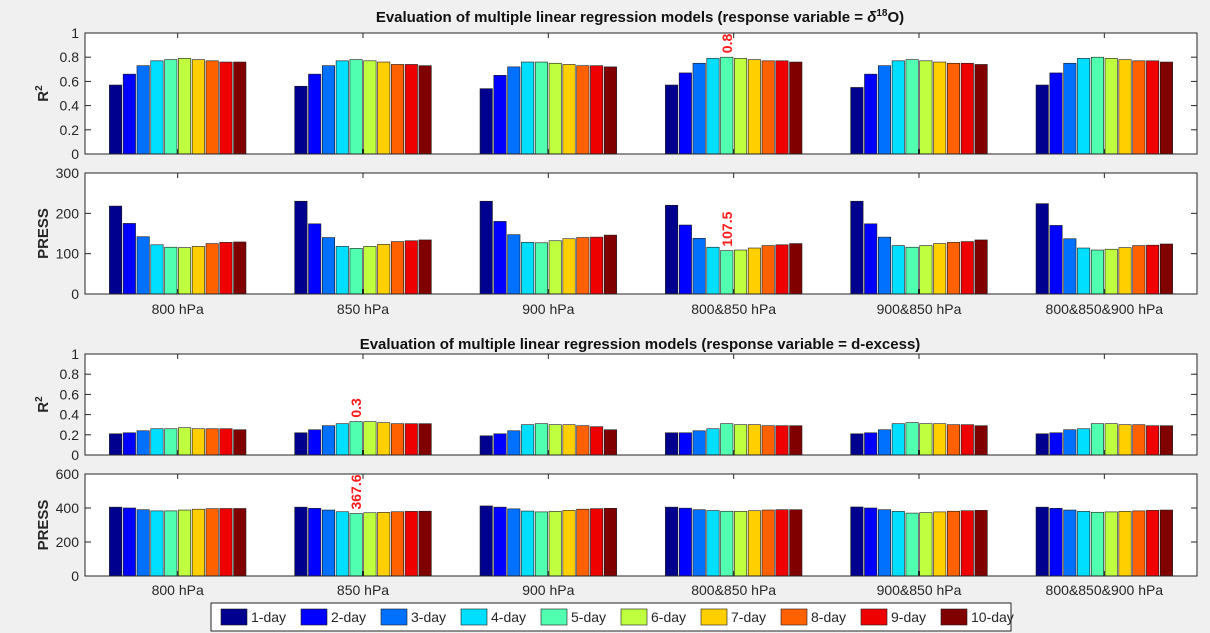 The image size is (1210, 633). Describe the element at coordinates (828, 617) in the screenshot. I see `legend-label-7: 8-day` at that location.